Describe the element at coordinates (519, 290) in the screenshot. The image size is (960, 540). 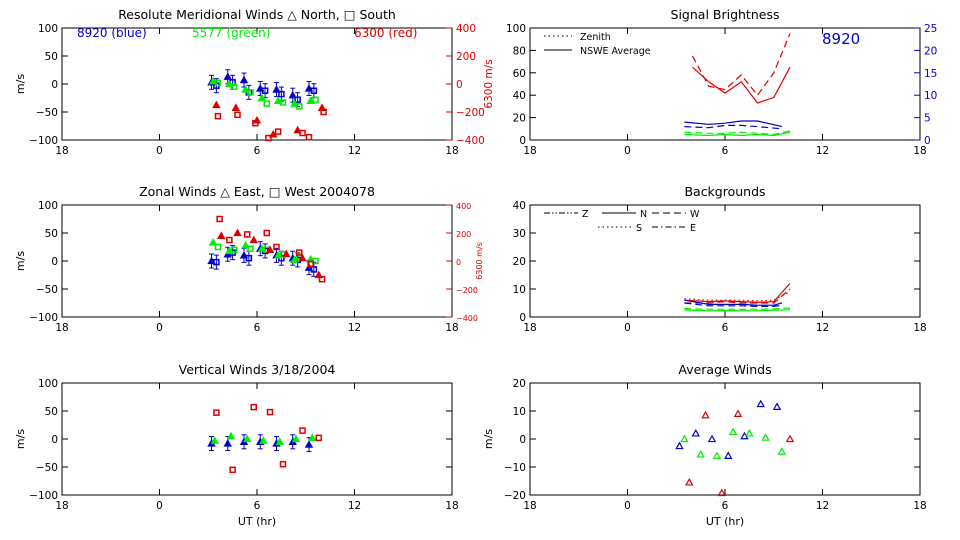
I see `y-tick-label: 10` at that location.